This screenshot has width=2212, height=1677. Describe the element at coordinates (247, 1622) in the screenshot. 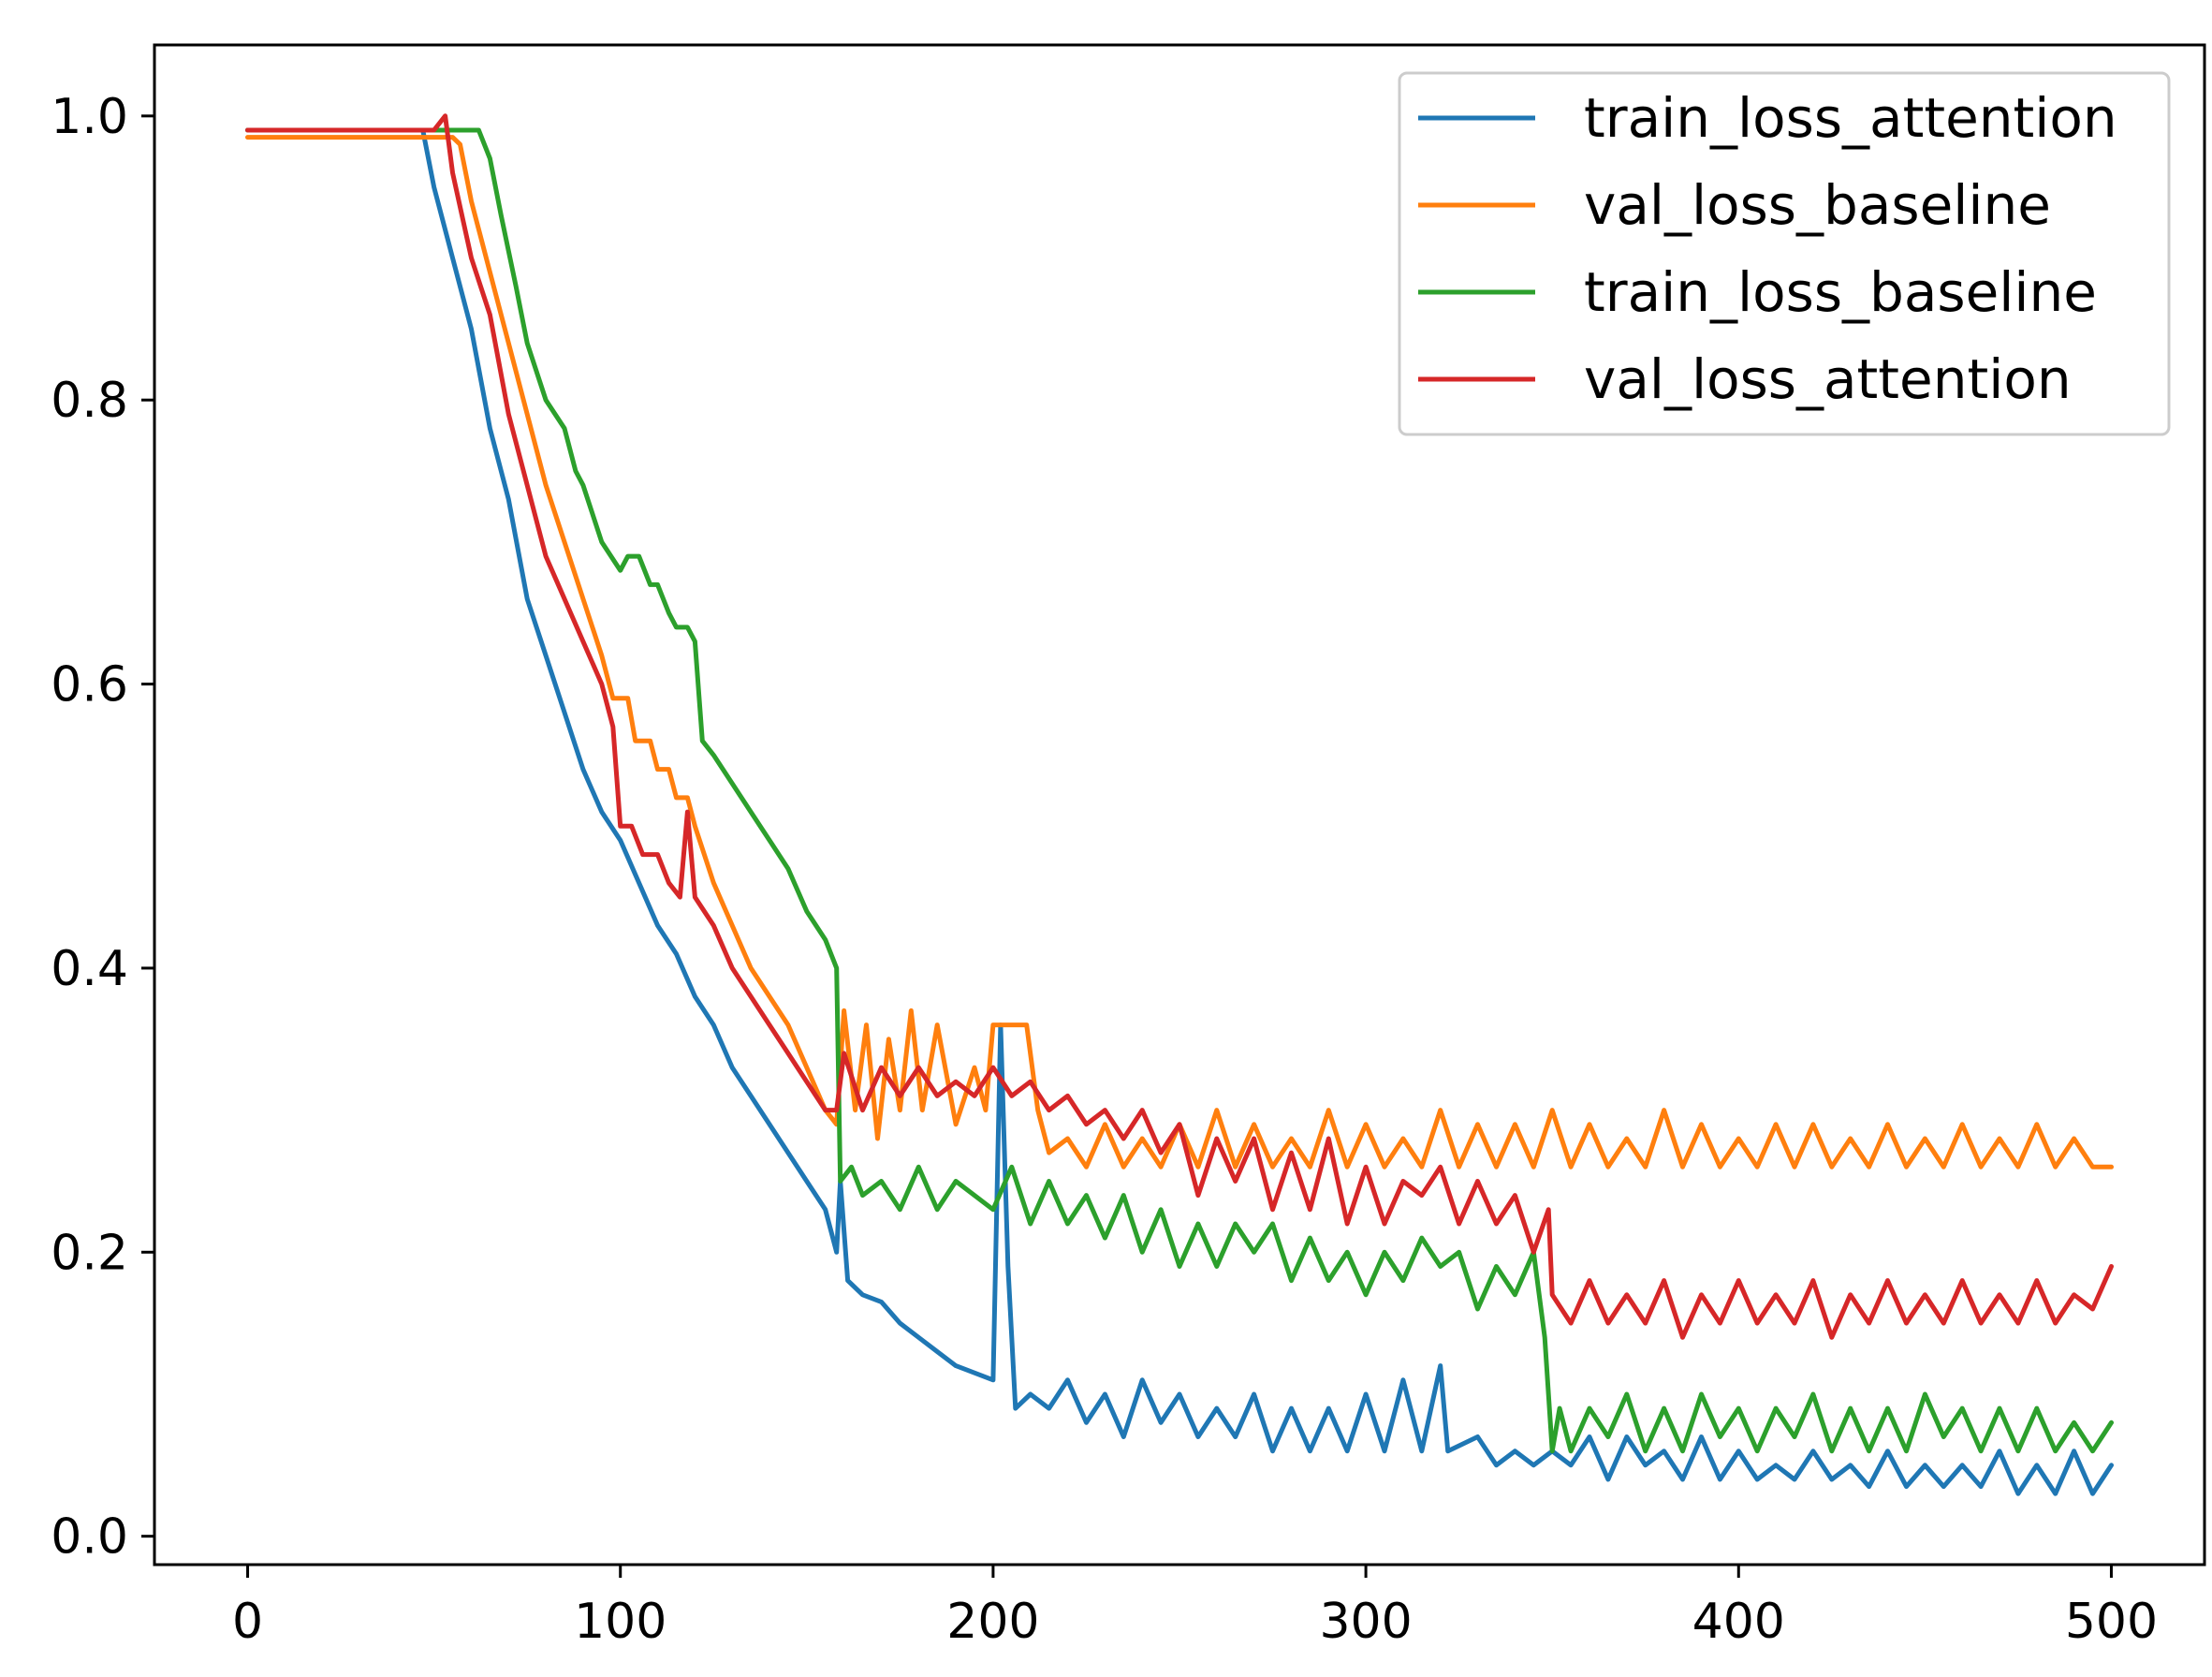

I see `x-tick-label-0: 0` at that location.